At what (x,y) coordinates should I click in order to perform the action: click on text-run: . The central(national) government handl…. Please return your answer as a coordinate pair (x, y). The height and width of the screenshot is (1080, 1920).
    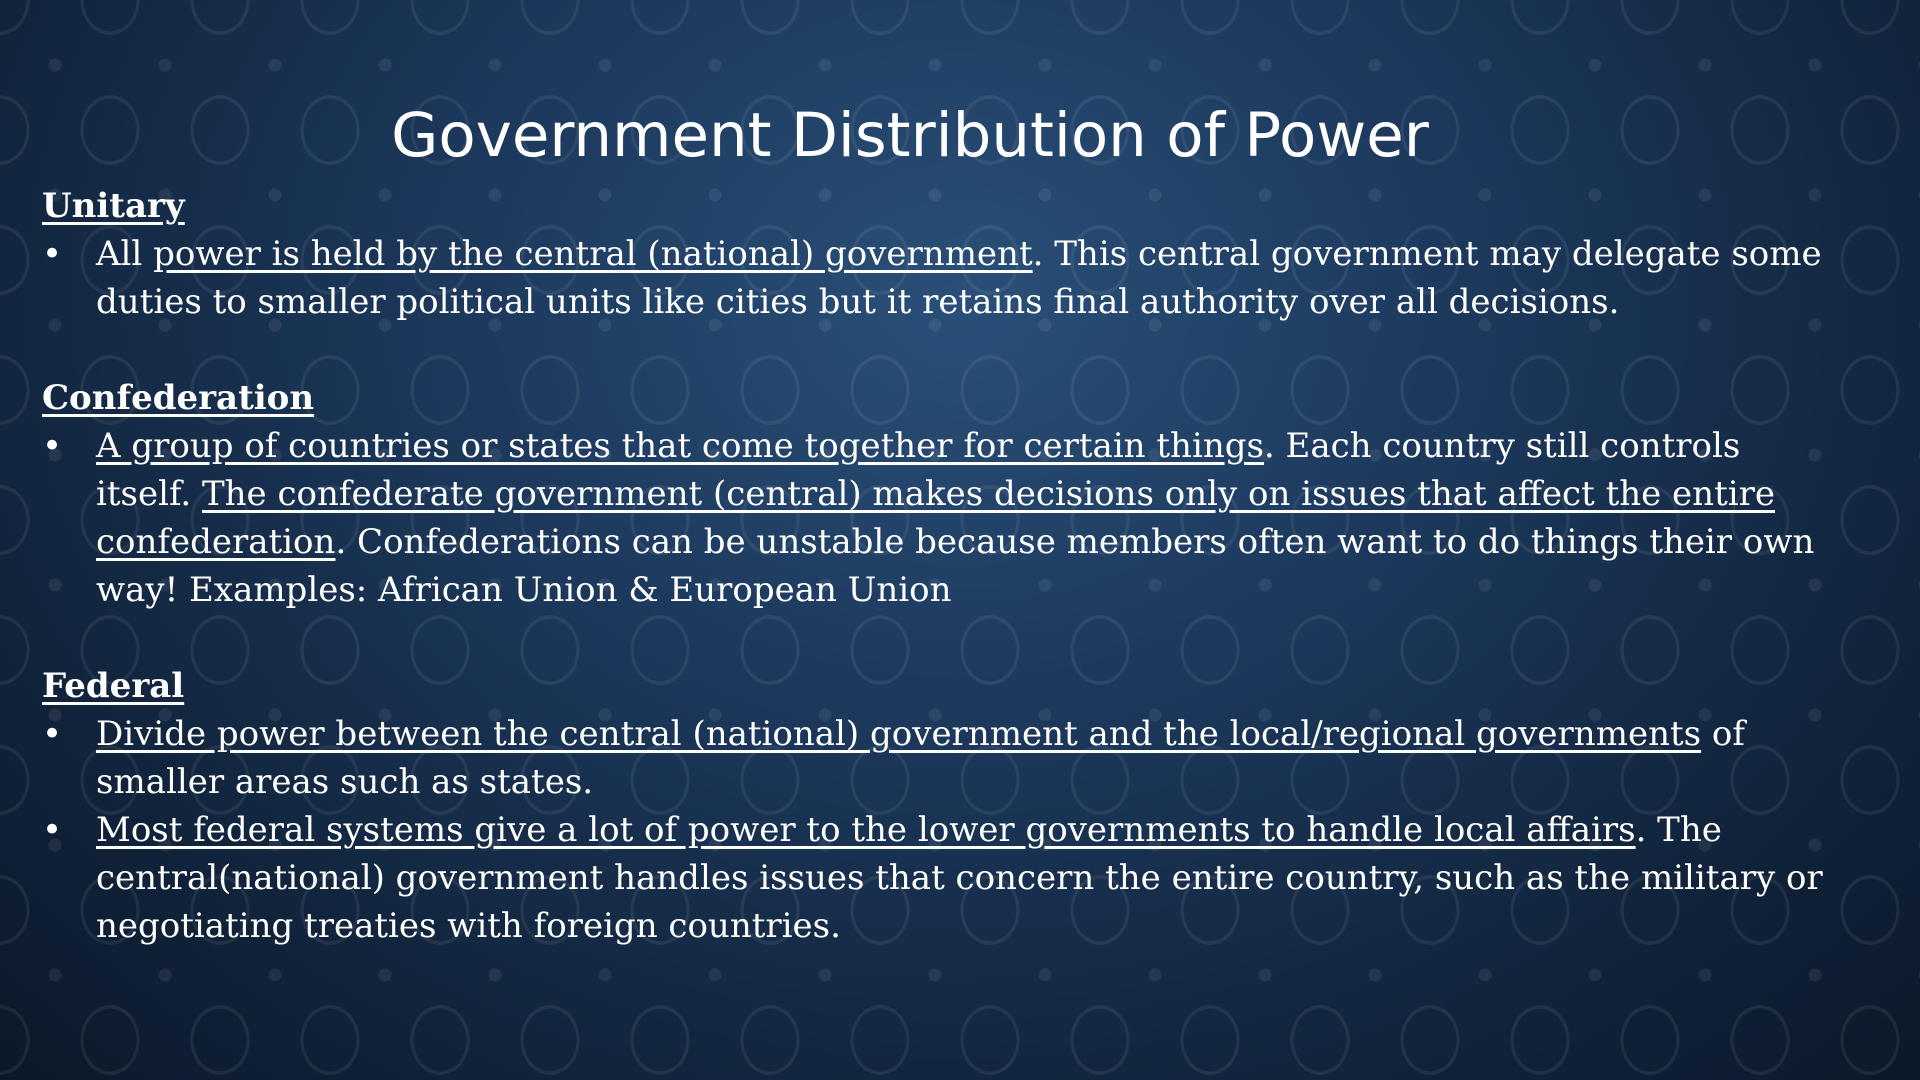
    Looking at the image, I should click on (959, 878).